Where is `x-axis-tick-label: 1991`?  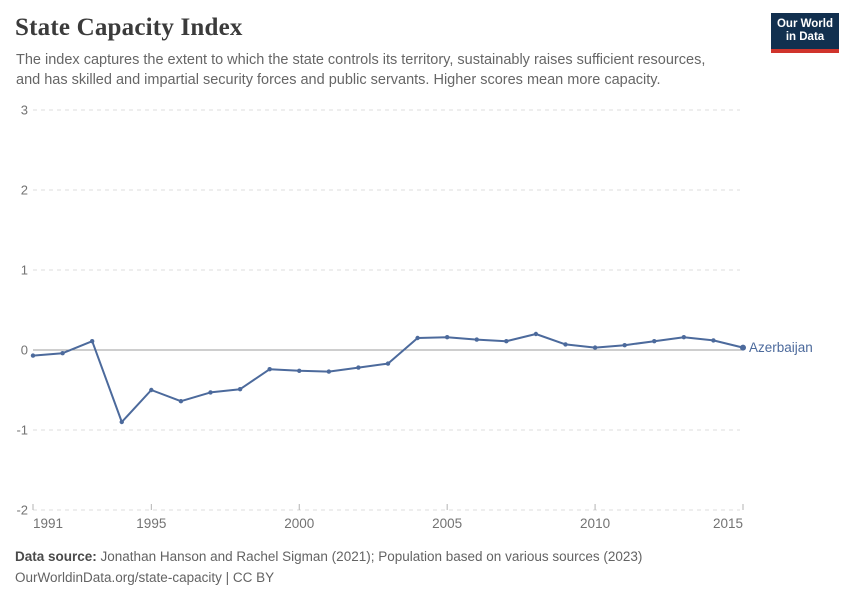 x-axis-tick-label: 1991 is located at coordinates (48, 523).